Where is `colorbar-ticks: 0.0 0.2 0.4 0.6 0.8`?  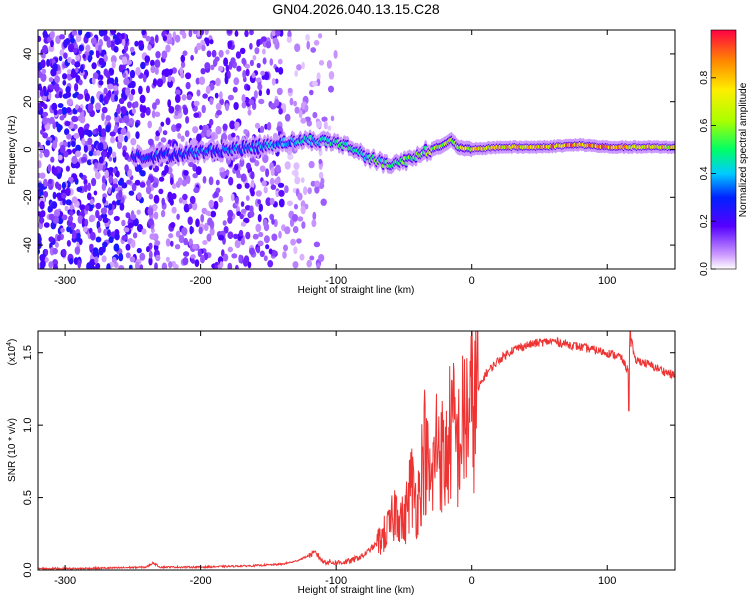
colorbar-ticks: 0.0 0.2 0.4 0.6 0.8 is located at coordinates (707, 173).